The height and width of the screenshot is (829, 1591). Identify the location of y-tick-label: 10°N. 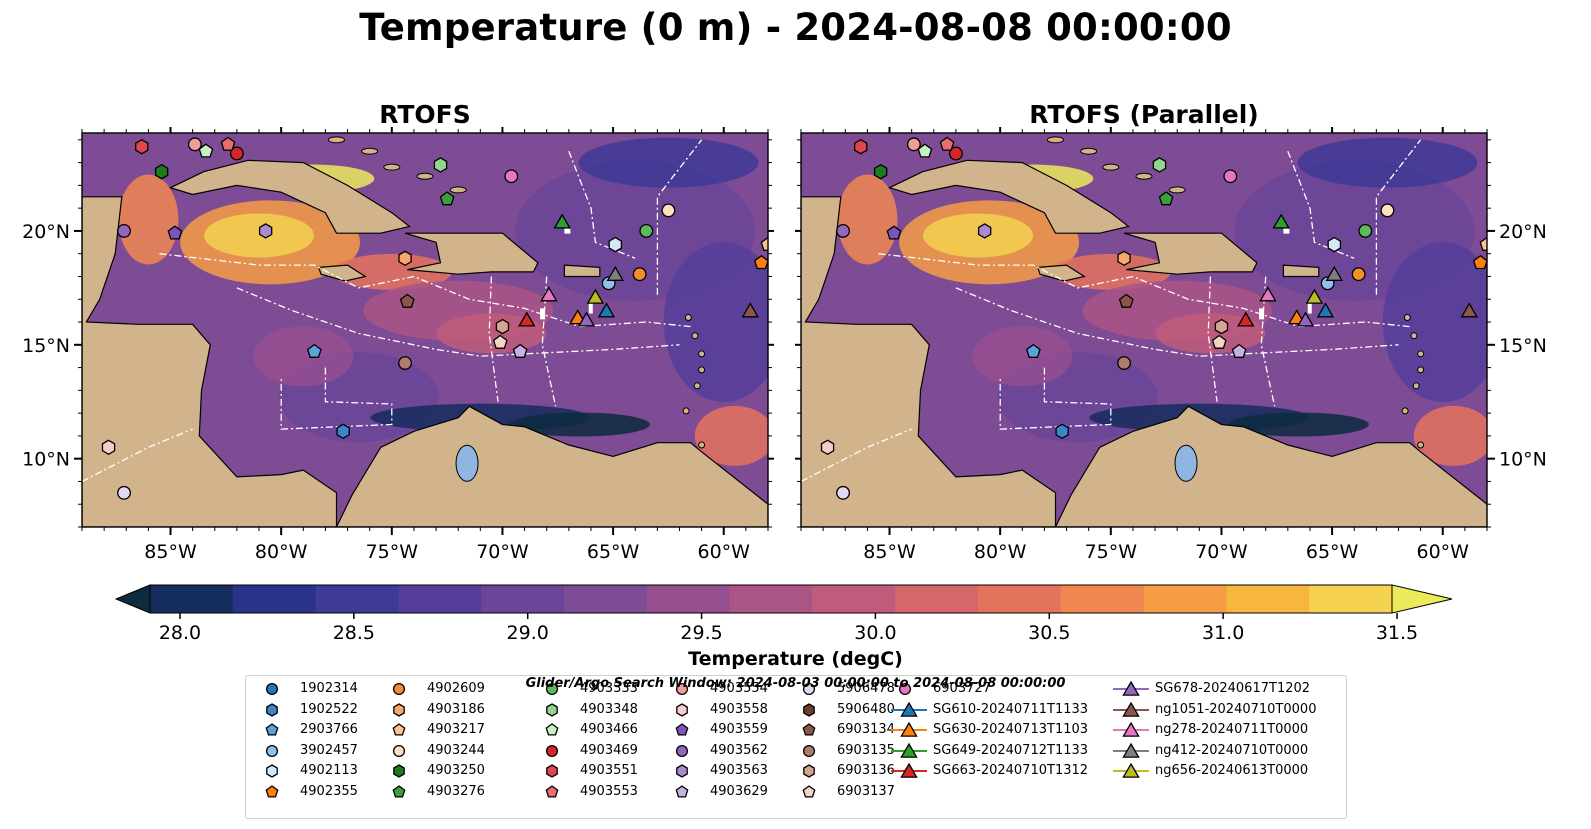
(1523, 460).